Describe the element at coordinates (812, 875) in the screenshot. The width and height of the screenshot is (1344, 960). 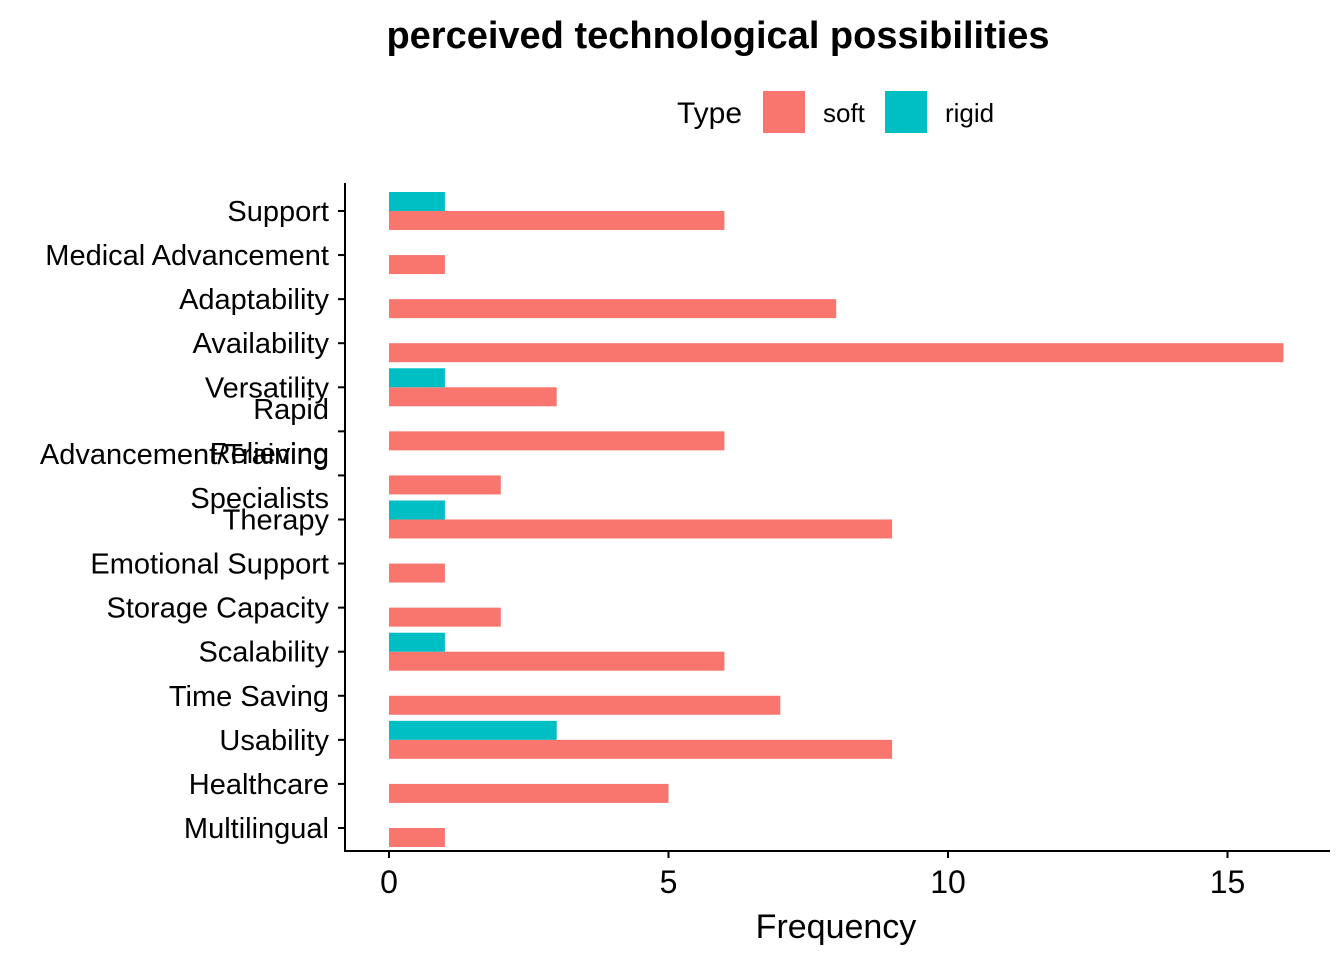
I see `x-axis: 0 5 10 15` at that location.